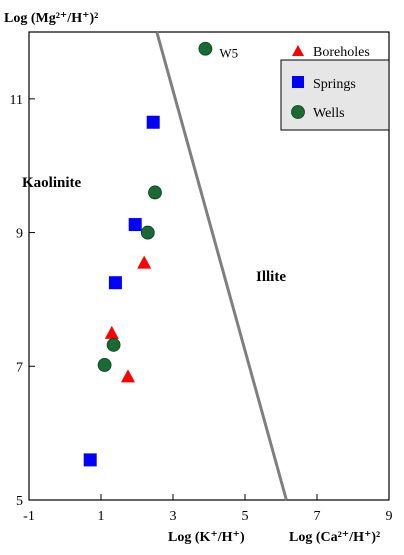  I want to click on field-label-illite: Illite, so click(271, 277).